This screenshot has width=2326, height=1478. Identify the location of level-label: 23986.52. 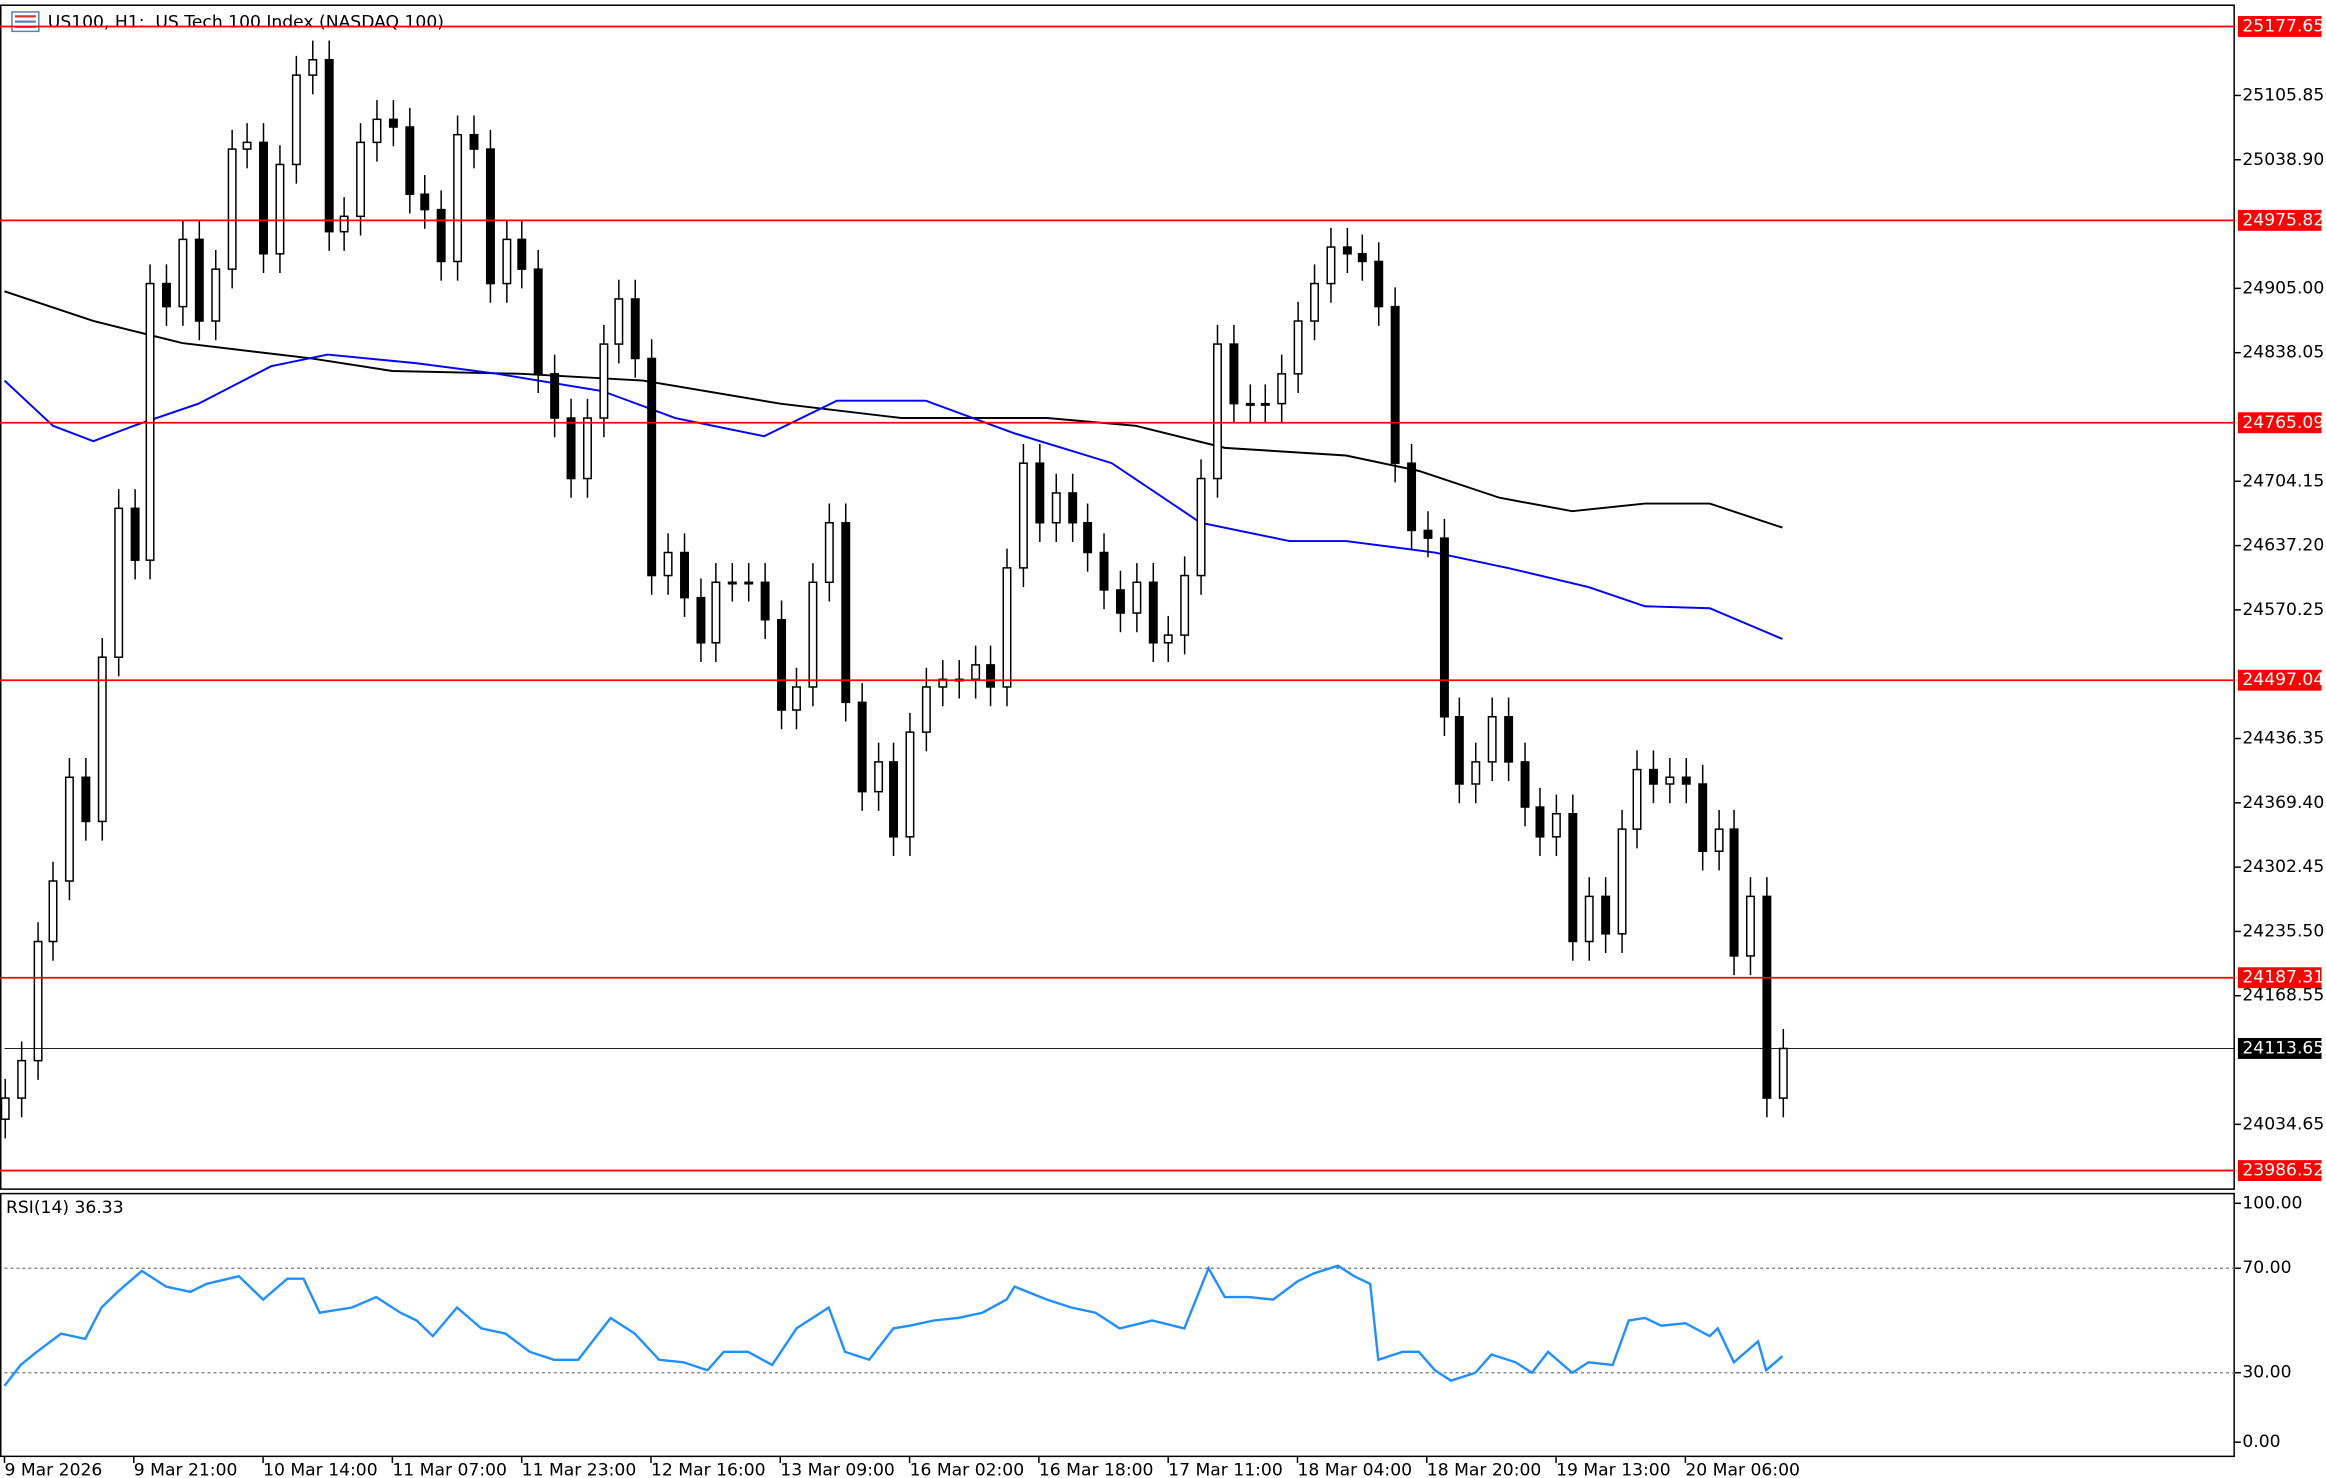
(2283, 1171).